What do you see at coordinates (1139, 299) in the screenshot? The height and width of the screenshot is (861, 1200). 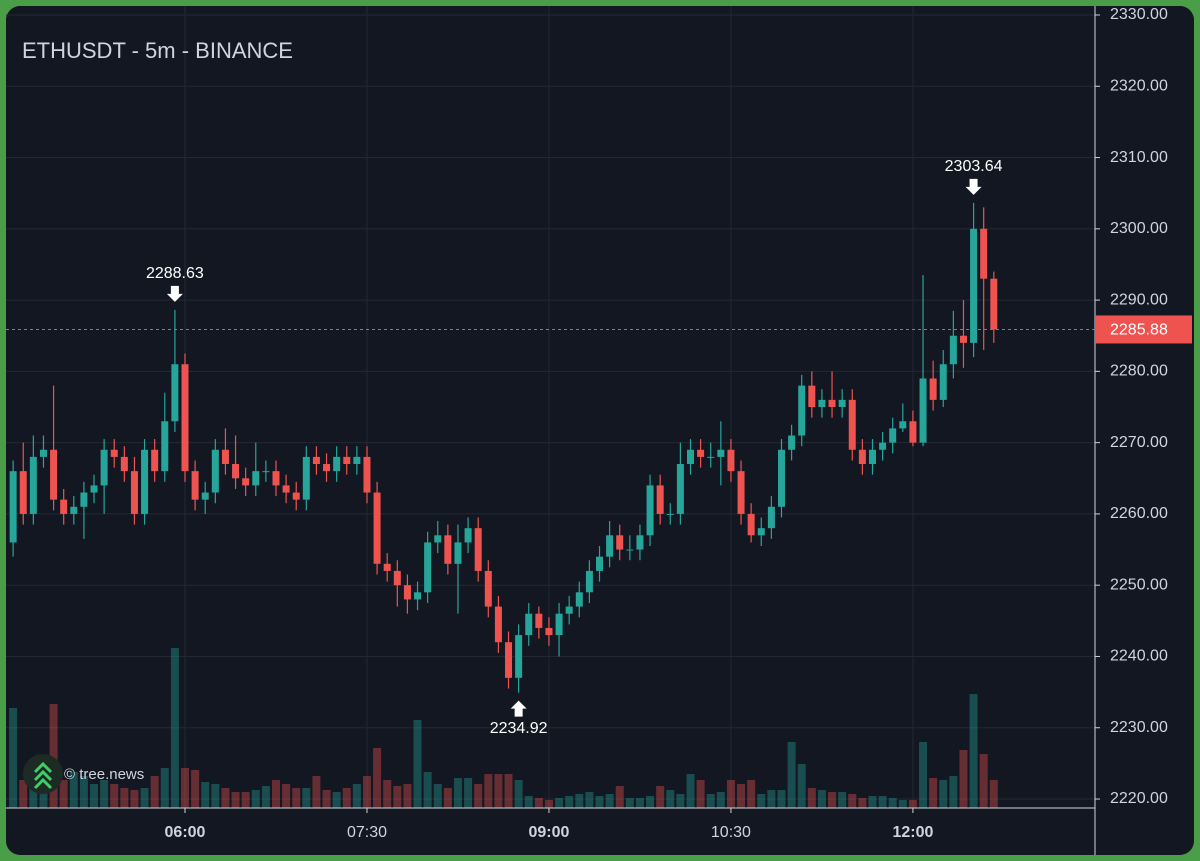 I see `y-tick-label: 2290.00` at bounding box center [1139, 299].